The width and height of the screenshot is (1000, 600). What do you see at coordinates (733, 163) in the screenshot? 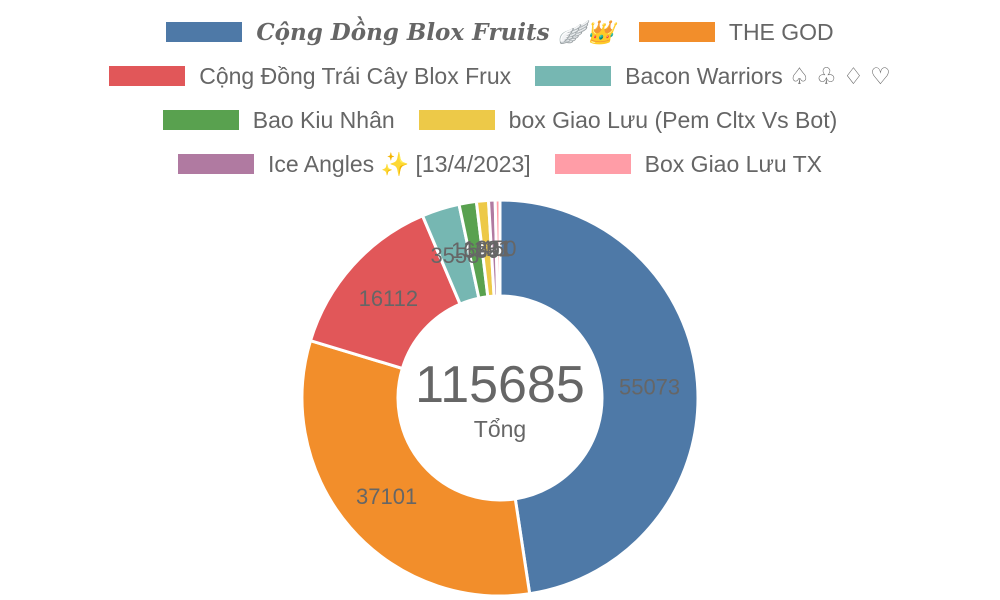
I see `legend-label: Box Giao Lưu TX` at bounding box center [733, 163].